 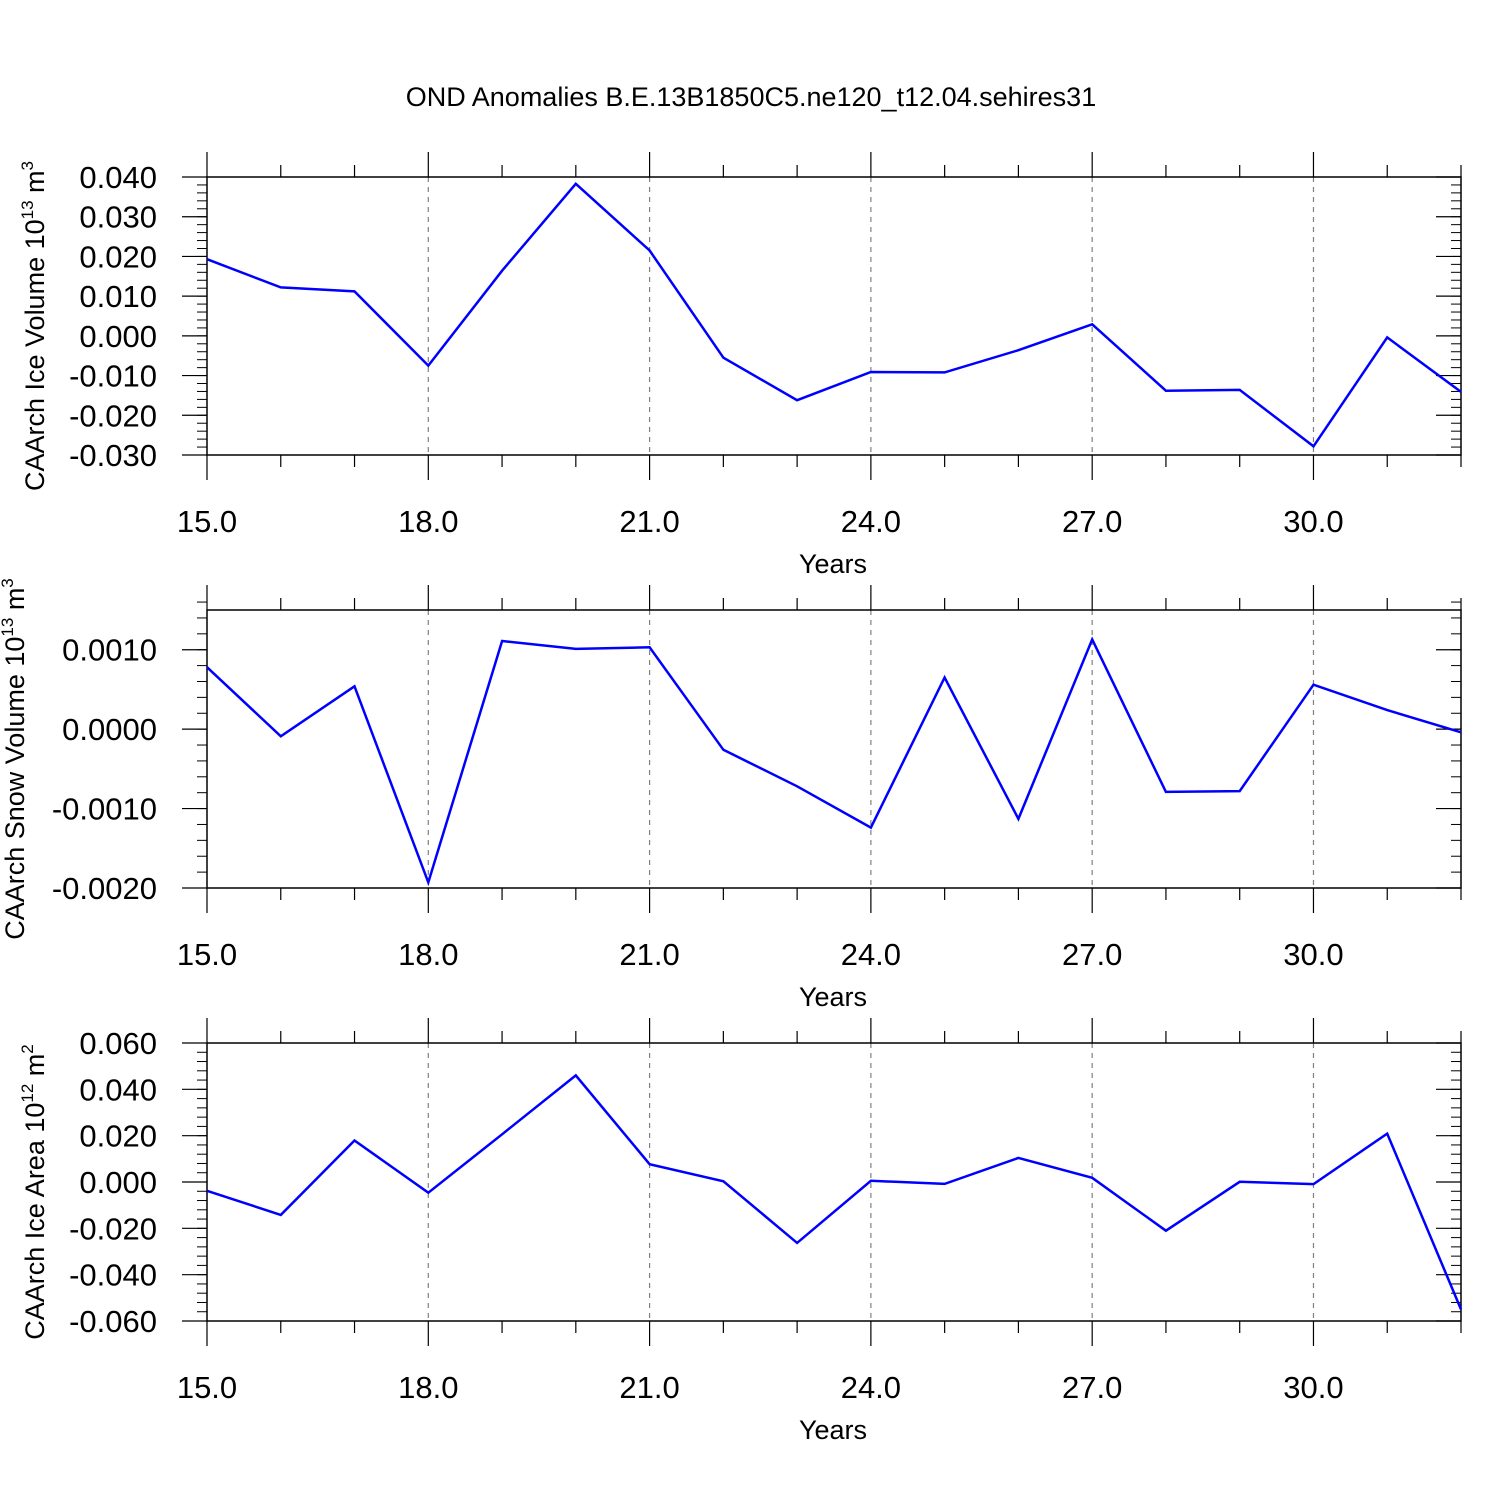 I want to click on y-tick-label: -0.010, so click(x=113, y=376).